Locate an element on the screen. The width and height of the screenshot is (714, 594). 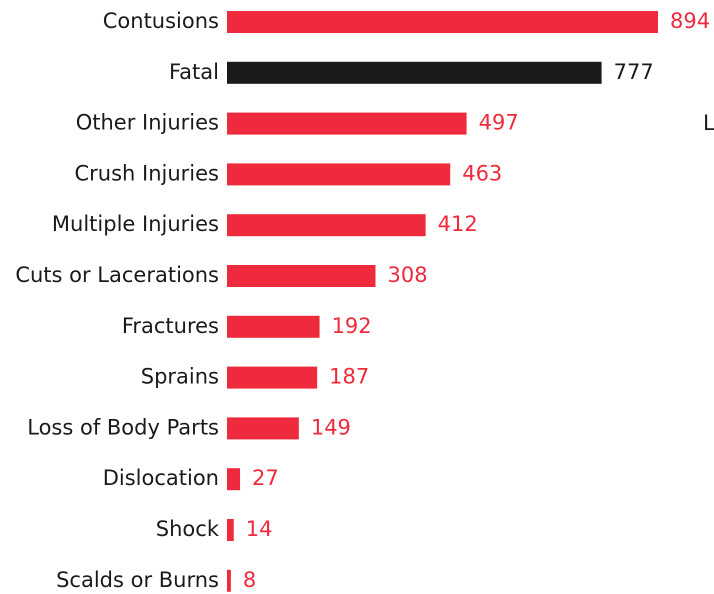
category-label: Fractures is located at coordinates (170, 326).